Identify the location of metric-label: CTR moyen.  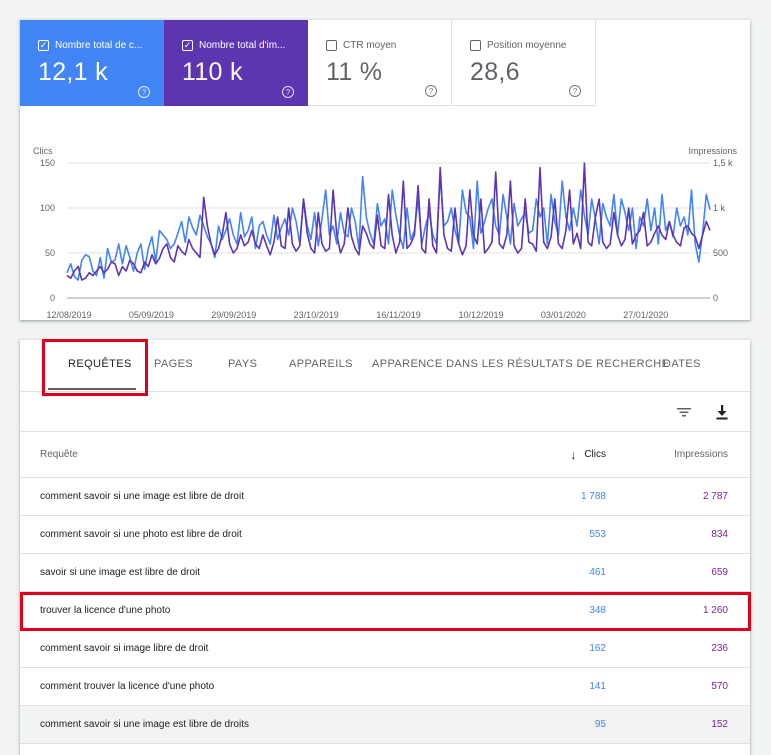
(370, 45).